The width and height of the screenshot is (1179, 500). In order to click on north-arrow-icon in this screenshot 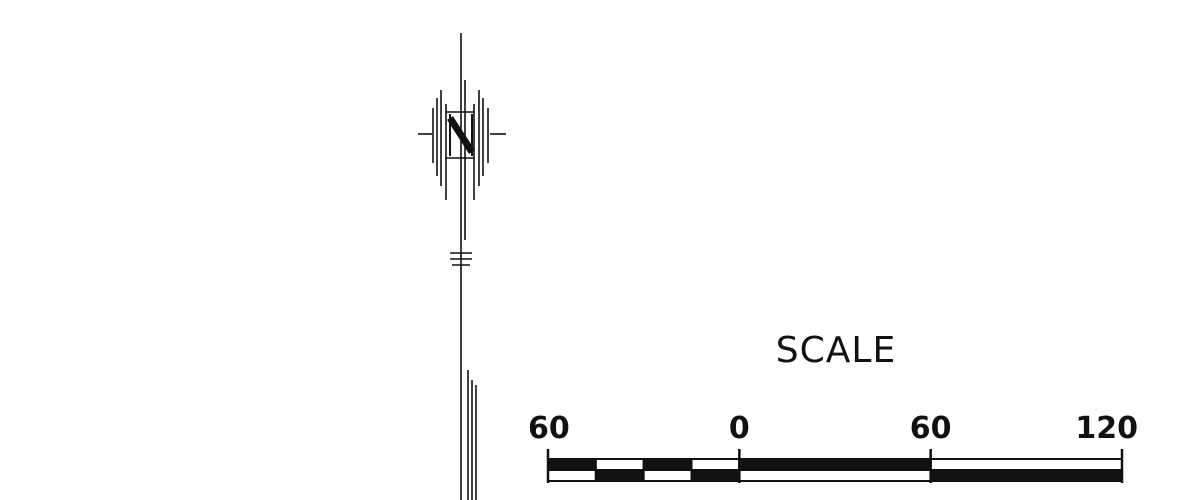, I will do `click(462, 266)`.